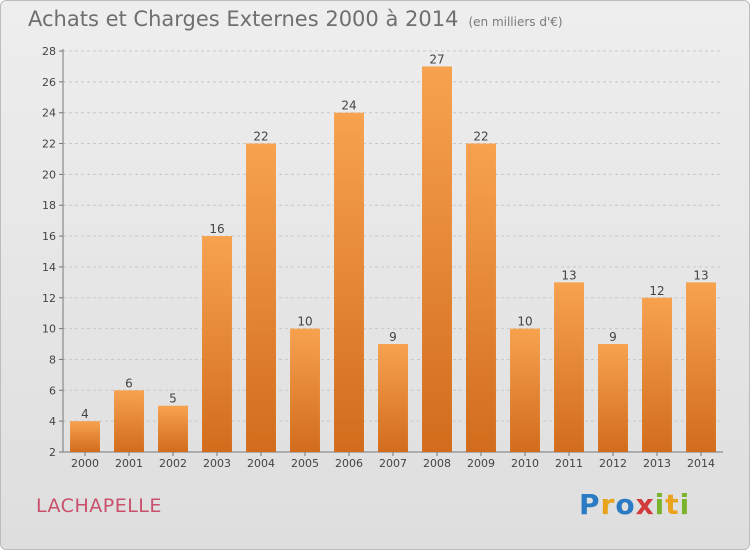 Image resolution: width=750 pixels, height=550 pixels. What do you see at coordinates (49, 174) in the screenshot?
I see `y-tick-label: 20` at bounding box center [49, 174].